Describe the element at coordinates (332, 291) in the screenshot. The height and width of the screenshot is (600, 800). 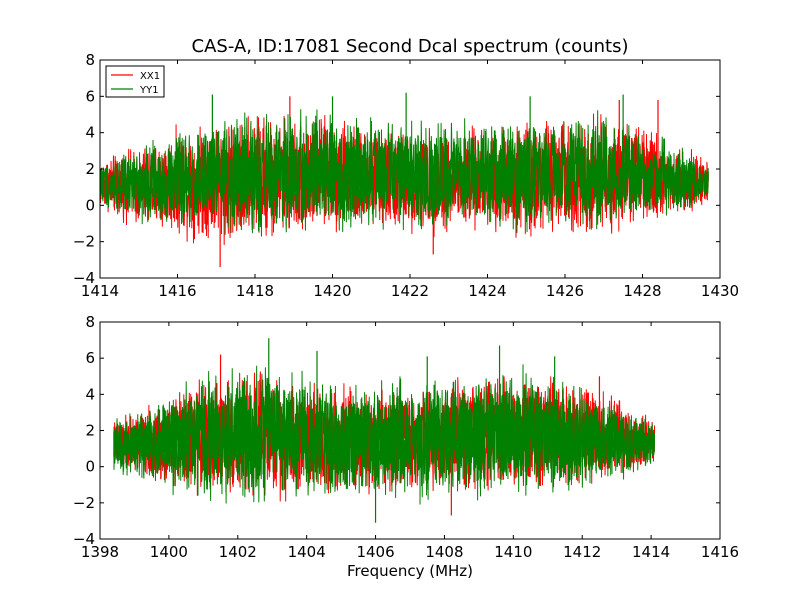
I see `x-tick-label: 1420` at that location.